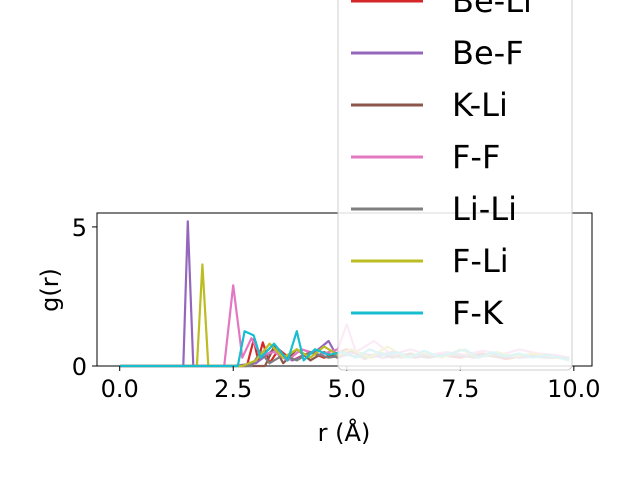 The image size is (640, 480). What do you see at coordinates (492, 10) in the screenshot?
I see `legend-label-be-li: Be-Li` at bounding box center [492, 10].